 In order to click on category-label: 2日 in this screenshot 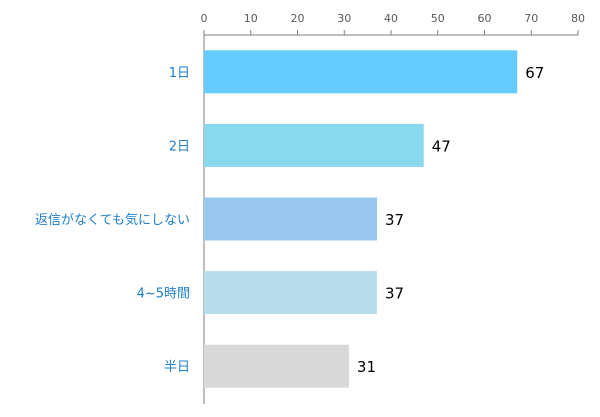, I will do `click(179, 146)`.